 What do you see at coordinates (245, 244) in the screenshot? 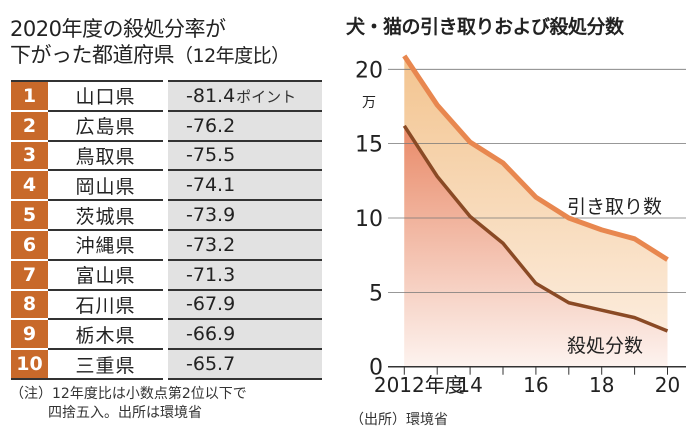
I see `value: -73.2` at bounding box center [245, 244].